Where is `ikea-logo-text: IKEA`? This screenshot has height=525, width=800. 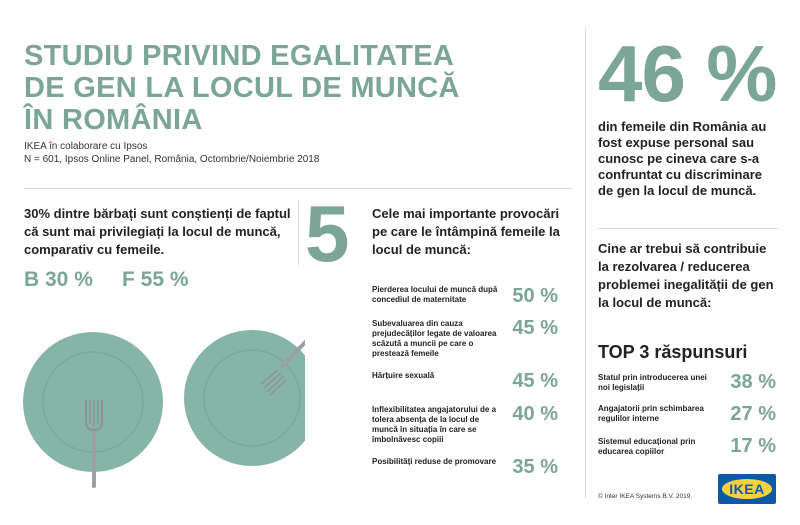 ikea-logo-text: IKEA is located at coordinates (747, 489).